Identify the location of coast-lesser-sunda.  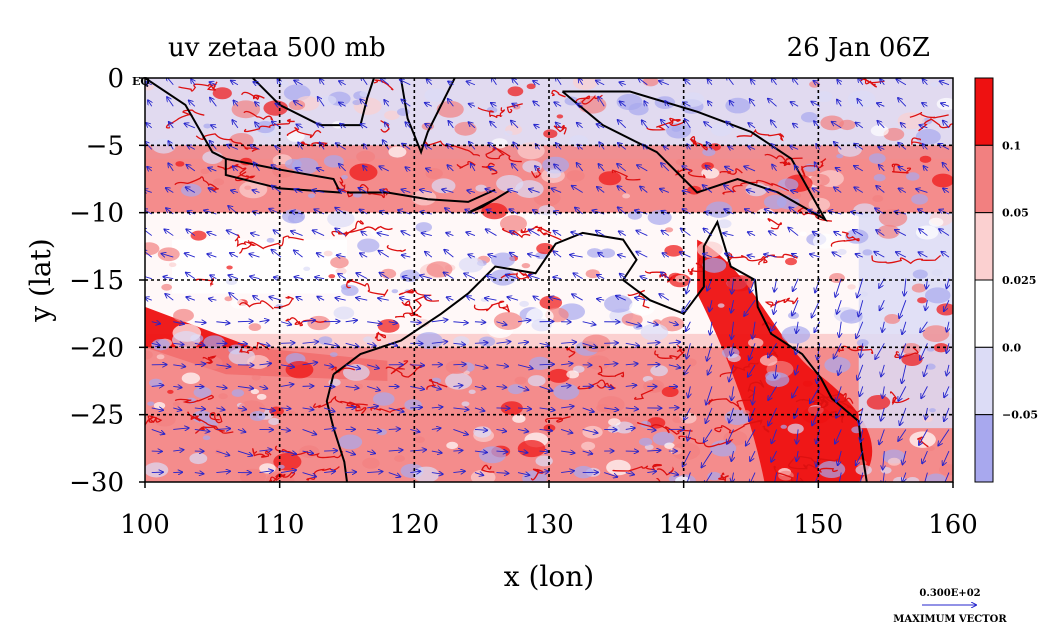
(421, 195).